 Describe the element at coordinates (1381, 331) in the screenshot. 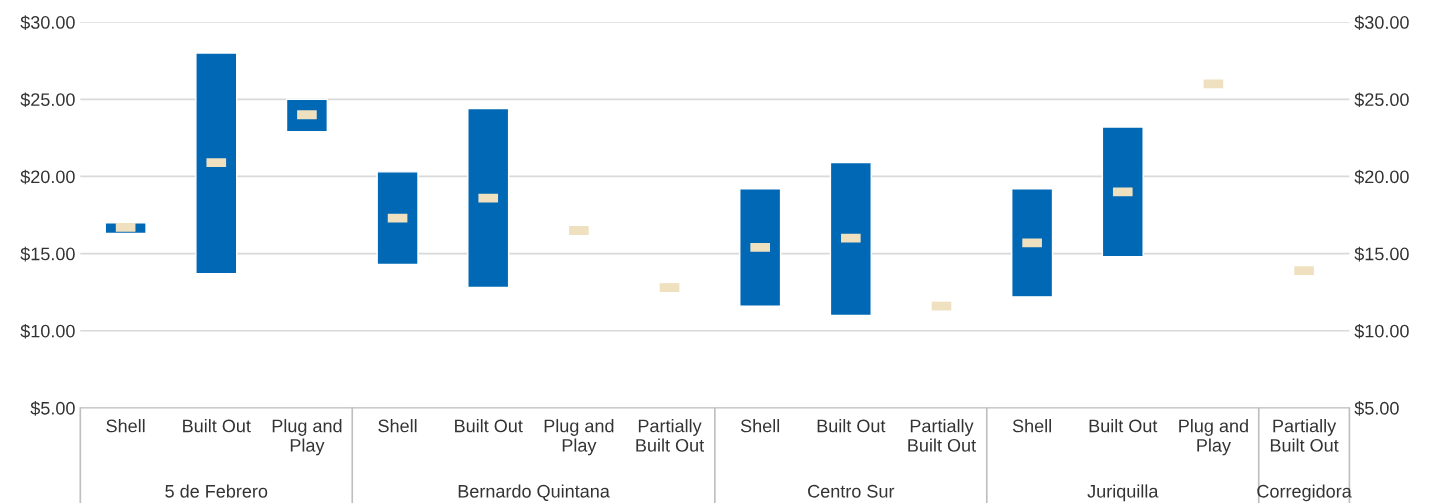

I see `y2-tick-label: $10.00` at that location.